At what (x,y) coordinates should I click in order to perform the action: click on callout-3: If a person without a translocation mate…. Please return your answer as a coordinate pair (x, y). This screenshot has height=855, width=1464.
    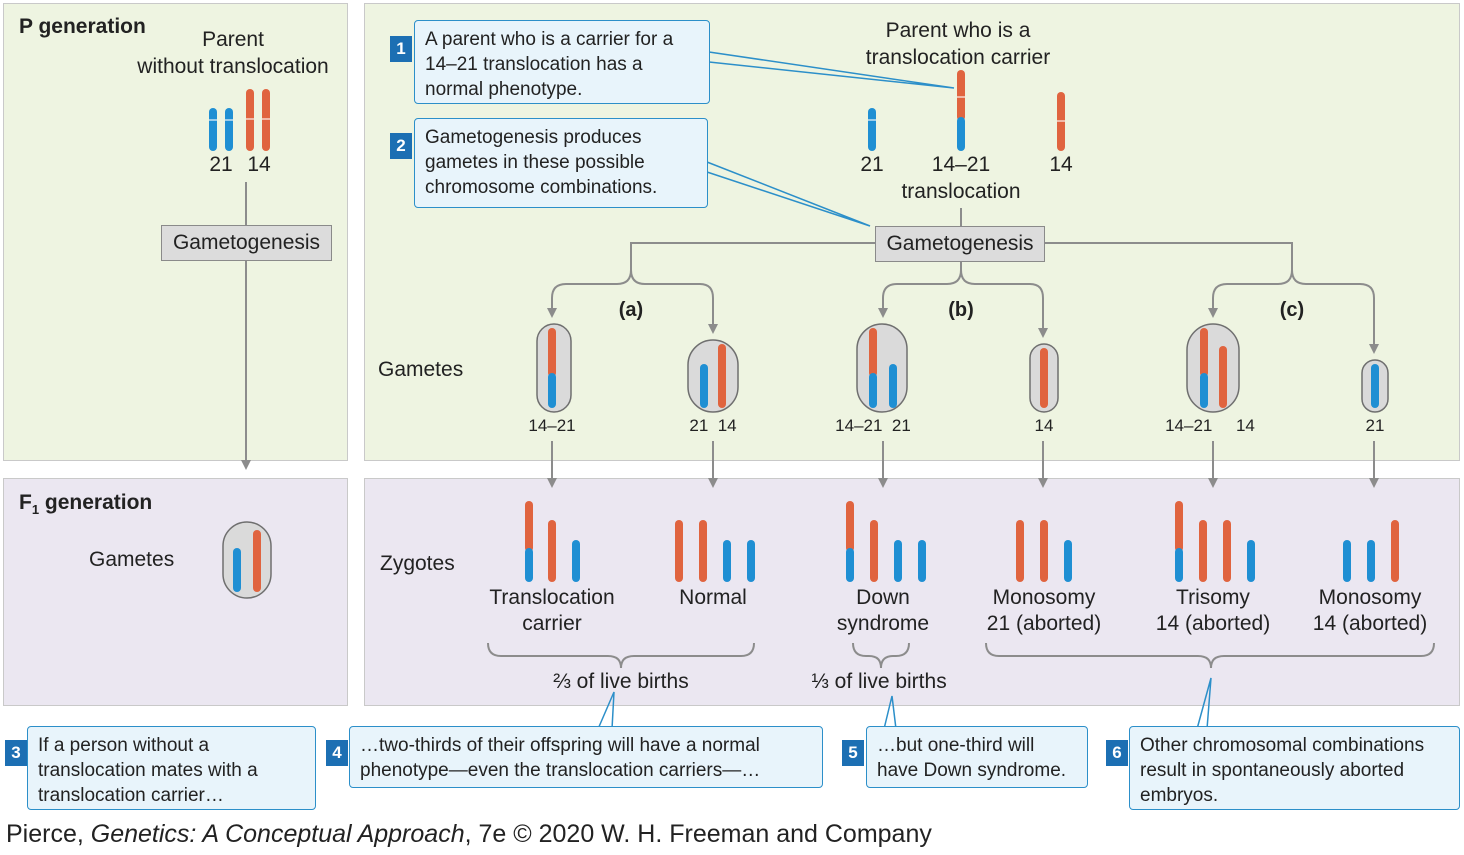
    Looking at the image, I should click on (171, 768).